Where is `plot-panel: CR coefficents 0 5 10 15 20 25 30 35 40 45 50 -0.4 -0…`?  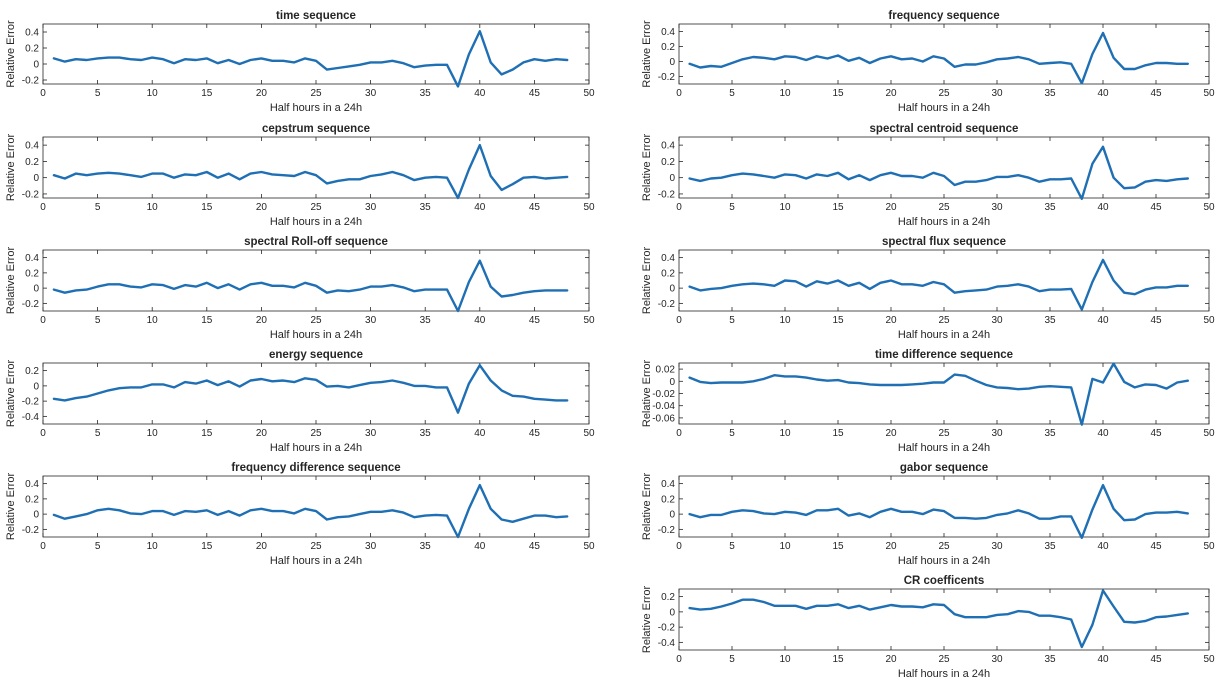 plot-panel: CR coefficents 0 5 10 15 20 25 30 35 40 45 50 -0.4 -0… is located at coordinates (928, 627).